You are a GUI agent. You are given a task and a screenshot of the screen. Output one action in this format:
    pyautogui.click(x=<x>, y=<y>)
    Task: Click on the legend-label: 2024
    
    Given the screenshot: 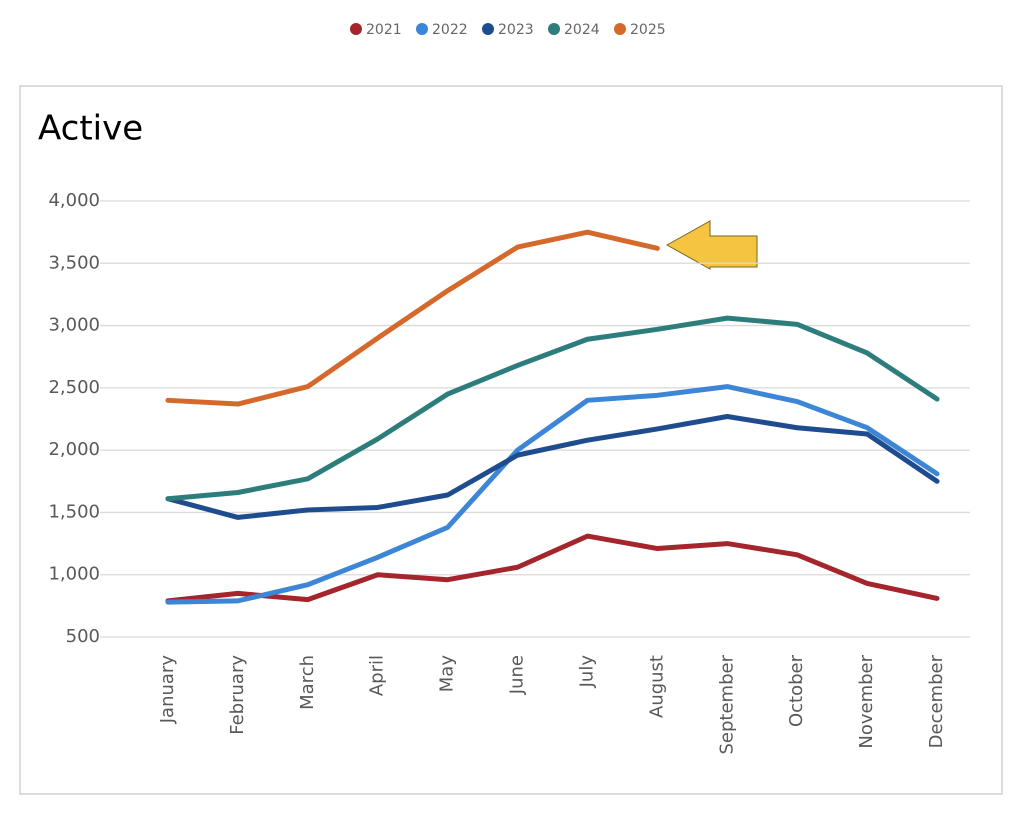 What is the action you would take?
    pyautogui.click(x=582, y=30)
    